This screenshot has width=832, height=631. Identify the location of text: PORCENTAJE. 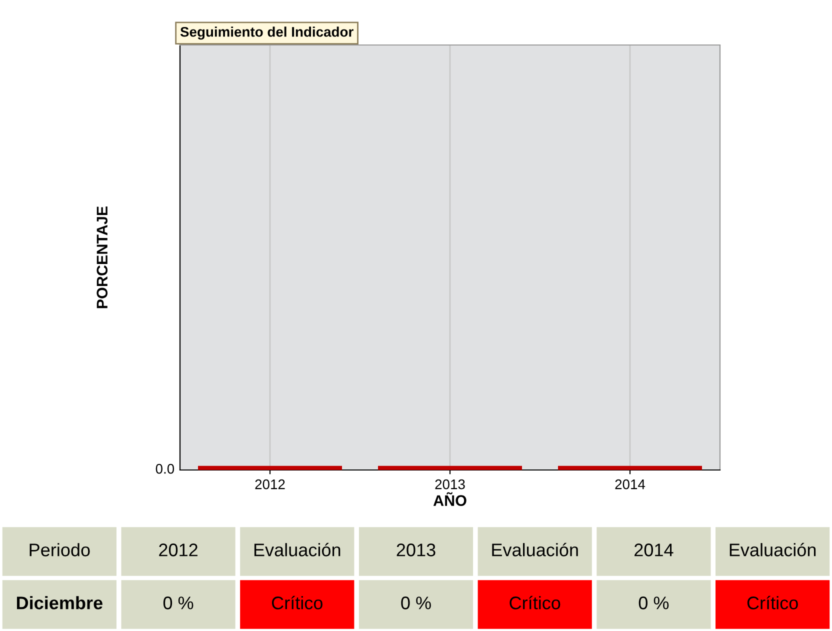
(102, 257).